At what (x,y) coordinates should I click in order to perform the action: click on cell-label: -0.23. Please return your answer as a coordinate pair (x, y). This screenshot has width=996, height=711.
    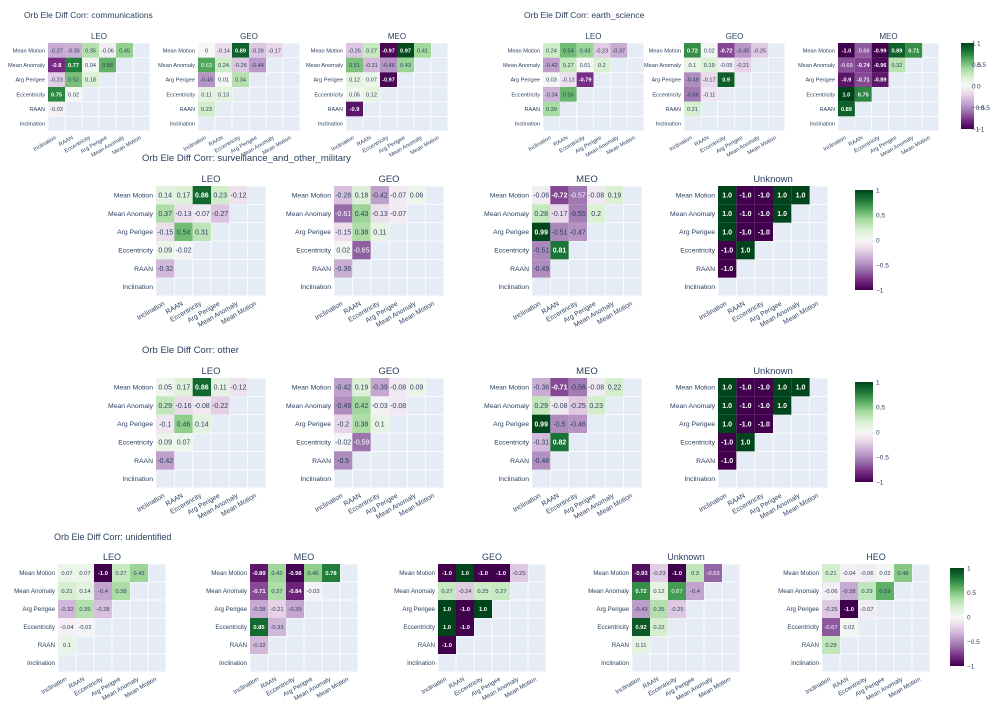
    Looking at the image, I should click on (602, 51).